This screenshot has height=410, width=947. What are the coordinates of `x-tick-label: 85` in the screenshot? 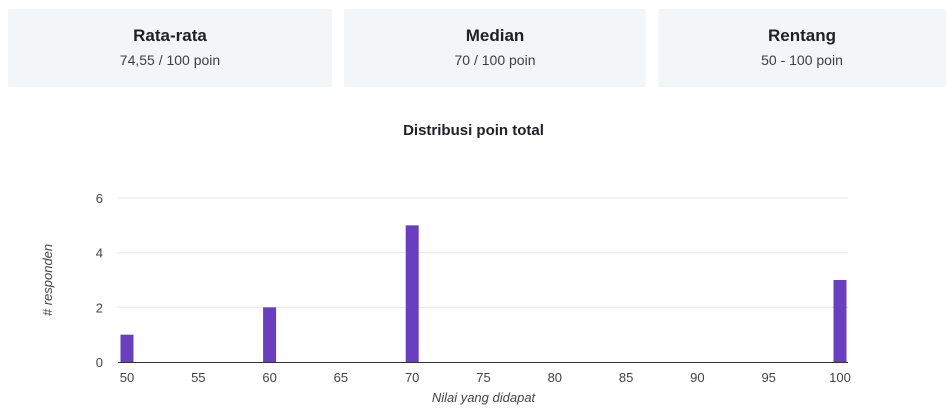 It's located at (626, 377).